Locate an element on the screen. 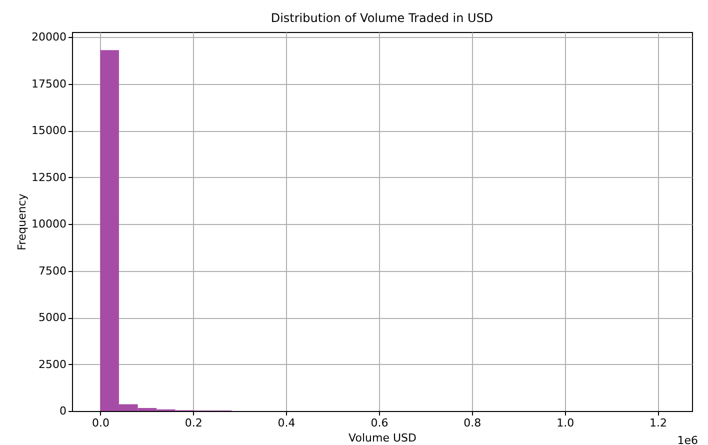  text: 1e6 is located at coordinates (687, 439).